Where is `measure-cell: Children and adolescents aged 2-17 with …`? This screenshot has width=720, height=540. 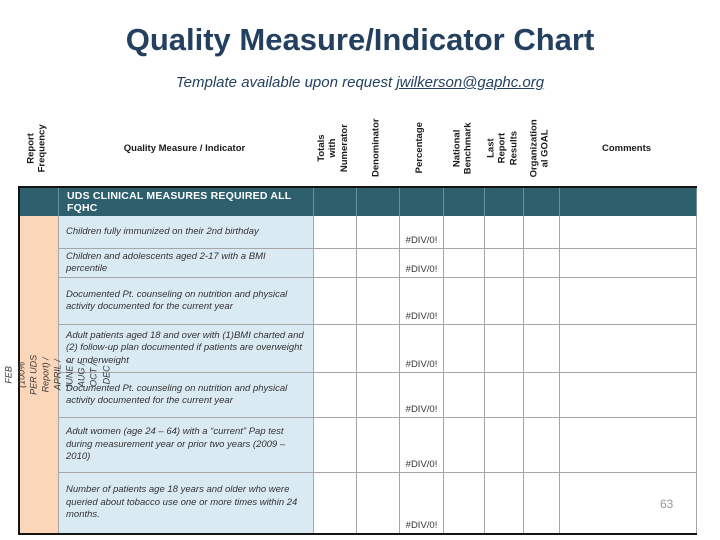 measure-cell: Children and adolescents aged 2-17 with … is located at coordinates (186, 263).